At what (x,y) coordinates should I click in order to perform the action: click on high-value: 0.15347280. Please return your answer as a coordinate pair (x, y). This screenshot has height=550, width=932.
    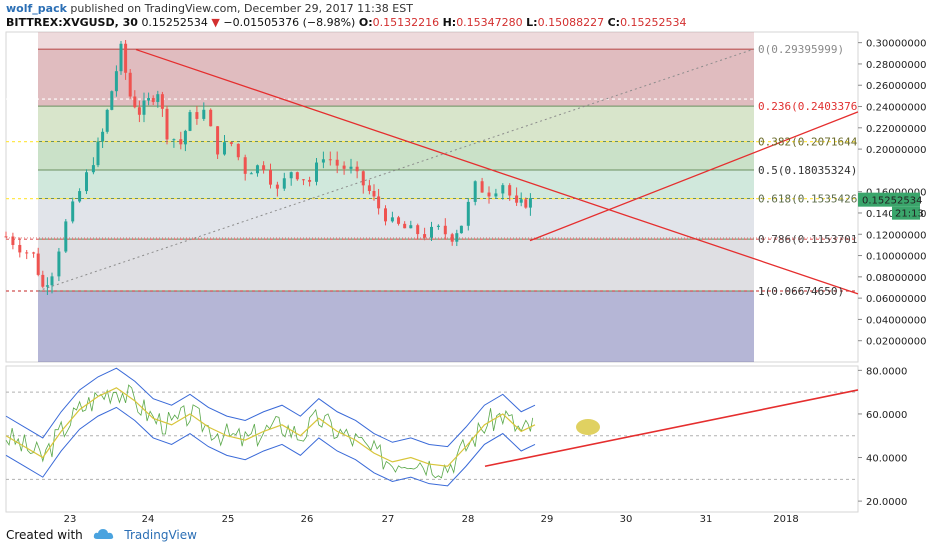
    Looking at the image, I should click on (489, 22).